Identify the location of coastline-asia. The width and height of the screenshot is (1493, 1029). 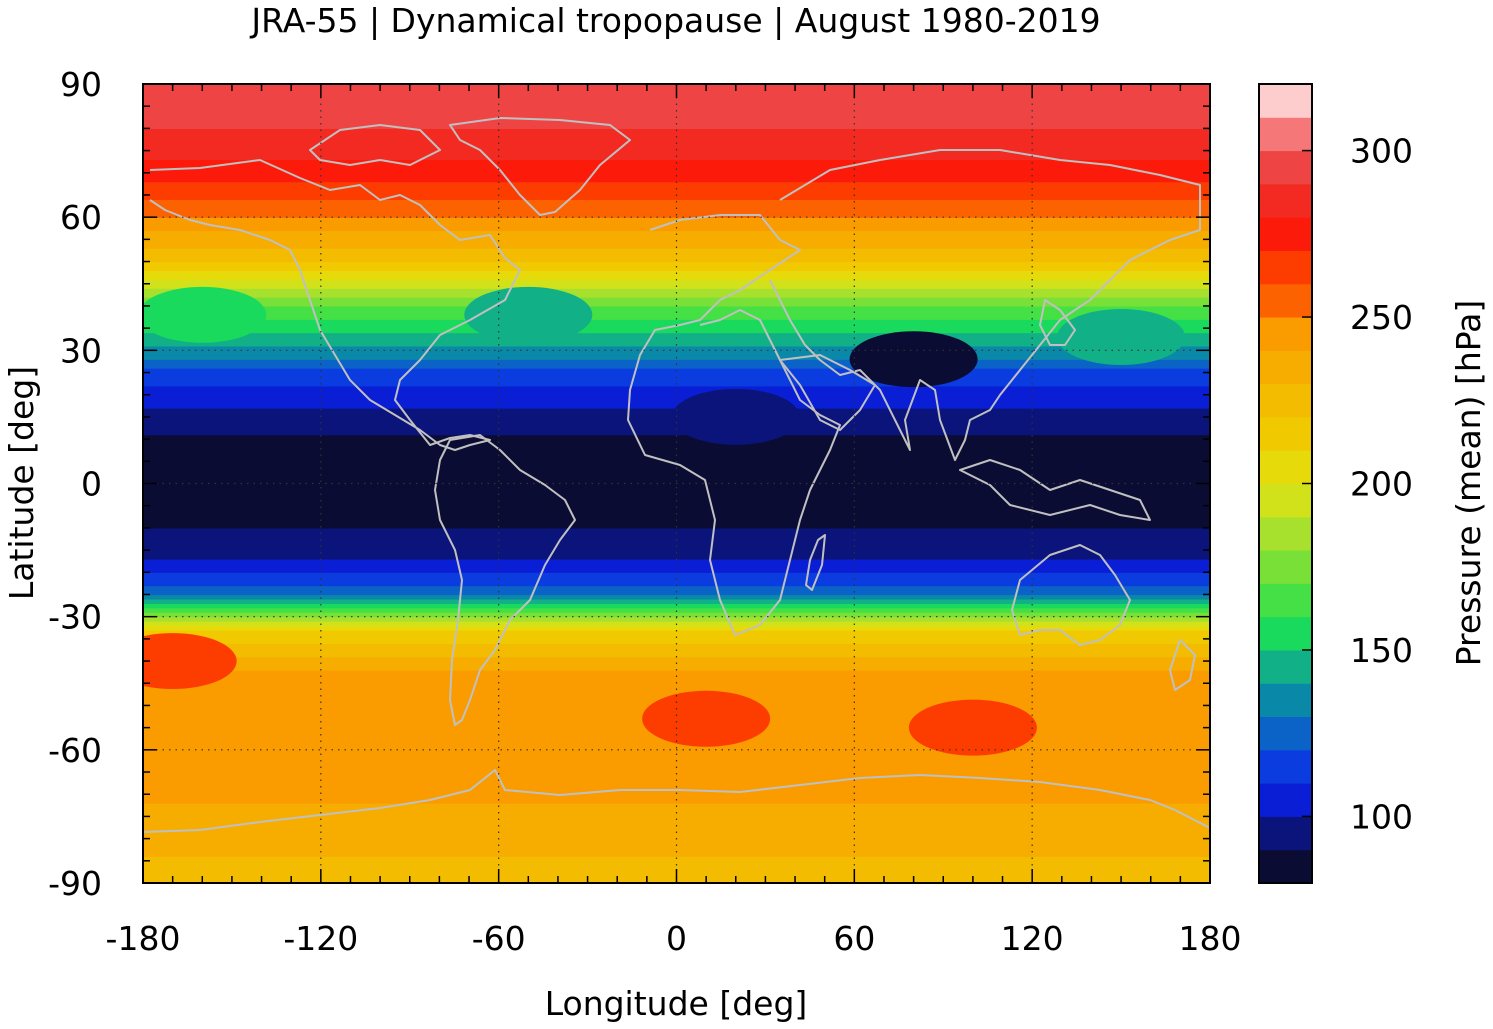
(985, 305).